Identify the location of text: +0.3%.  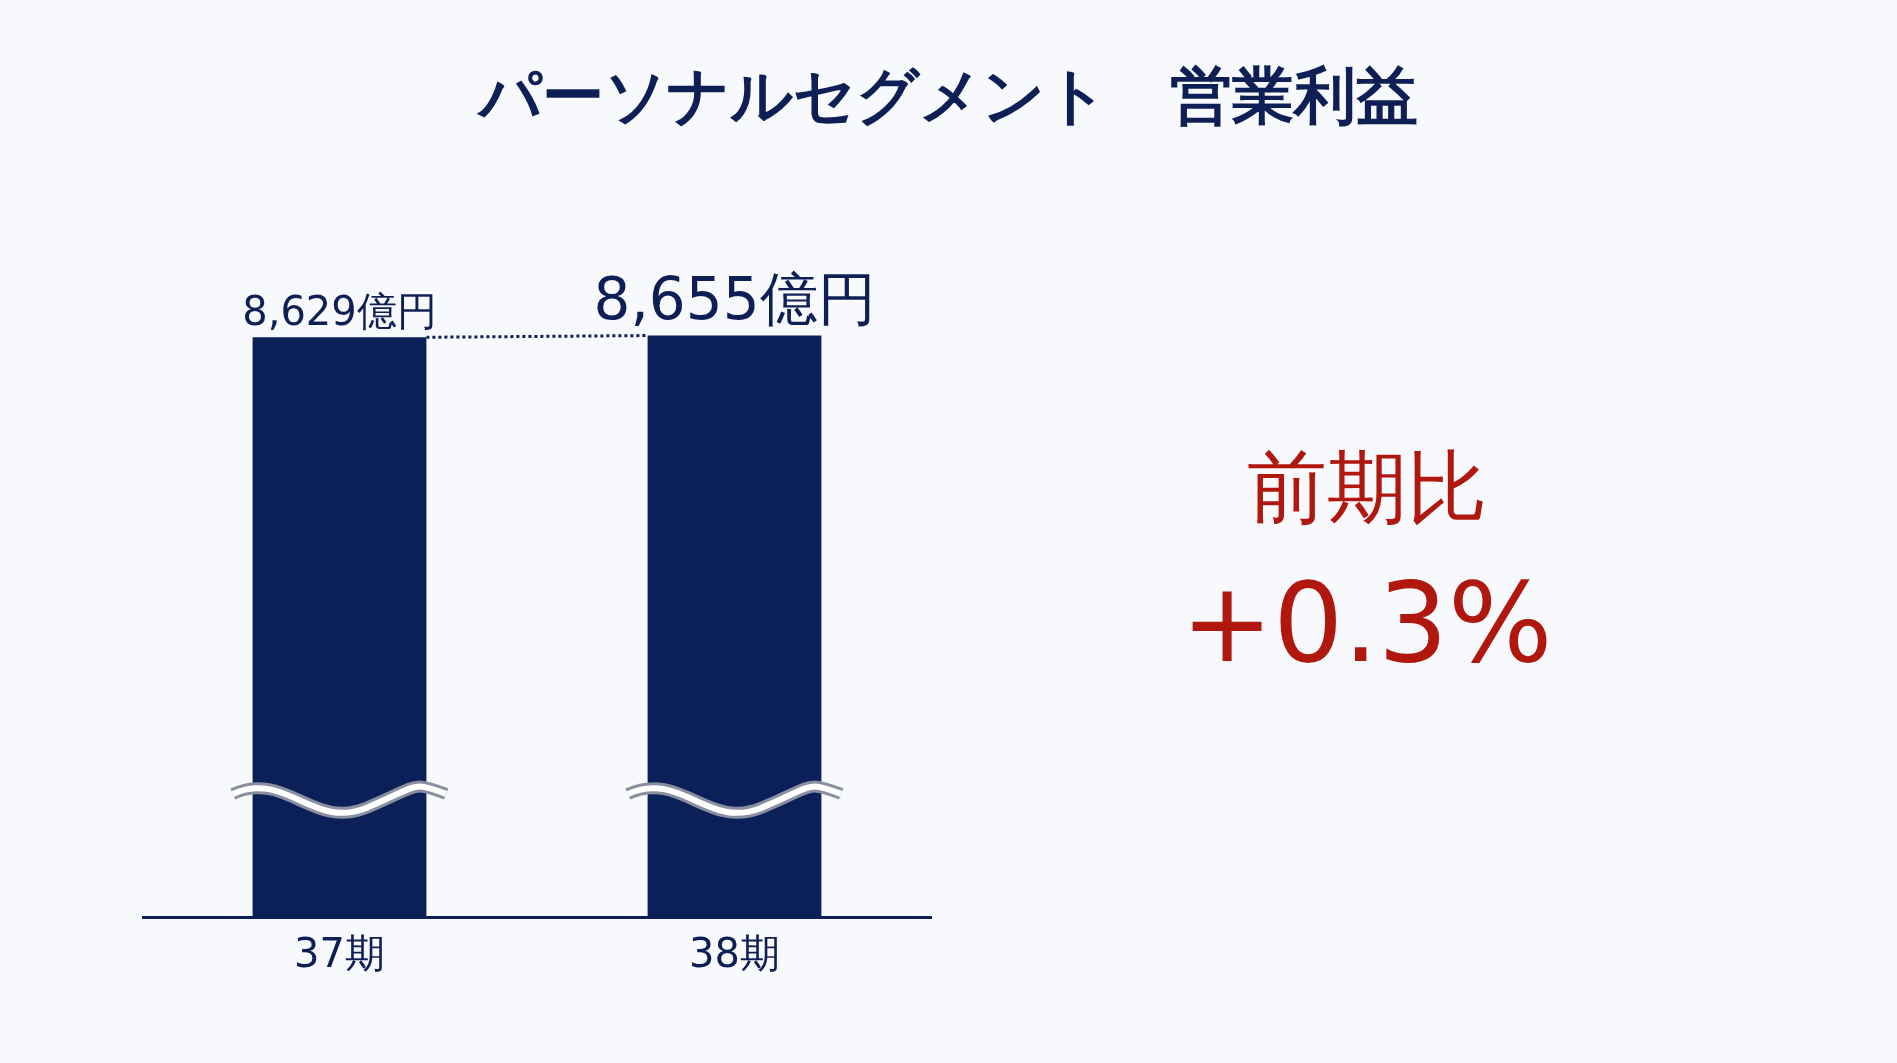
(1367, 623).